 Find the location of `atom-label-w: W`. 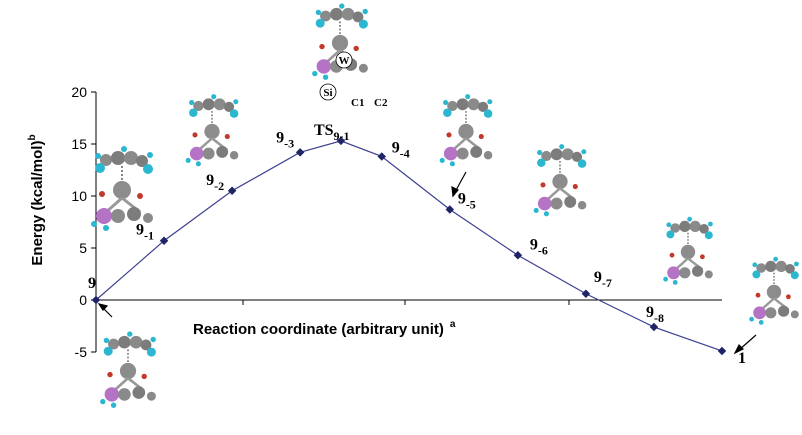

atom-label-w: W is located at coordinates (344, 61).